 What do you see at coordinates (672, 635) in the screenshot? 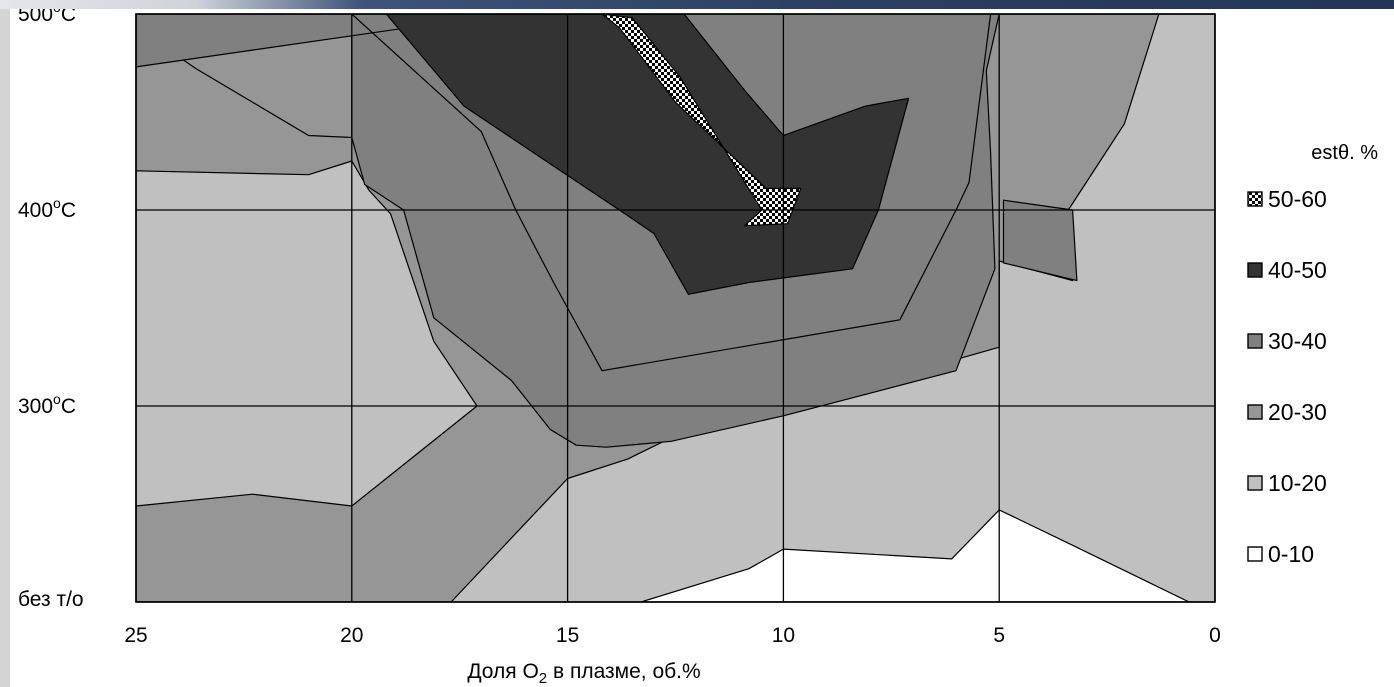
I see `x-axis-ticks: 25 20 15 10 5 0` at bounding box center [672, 635].